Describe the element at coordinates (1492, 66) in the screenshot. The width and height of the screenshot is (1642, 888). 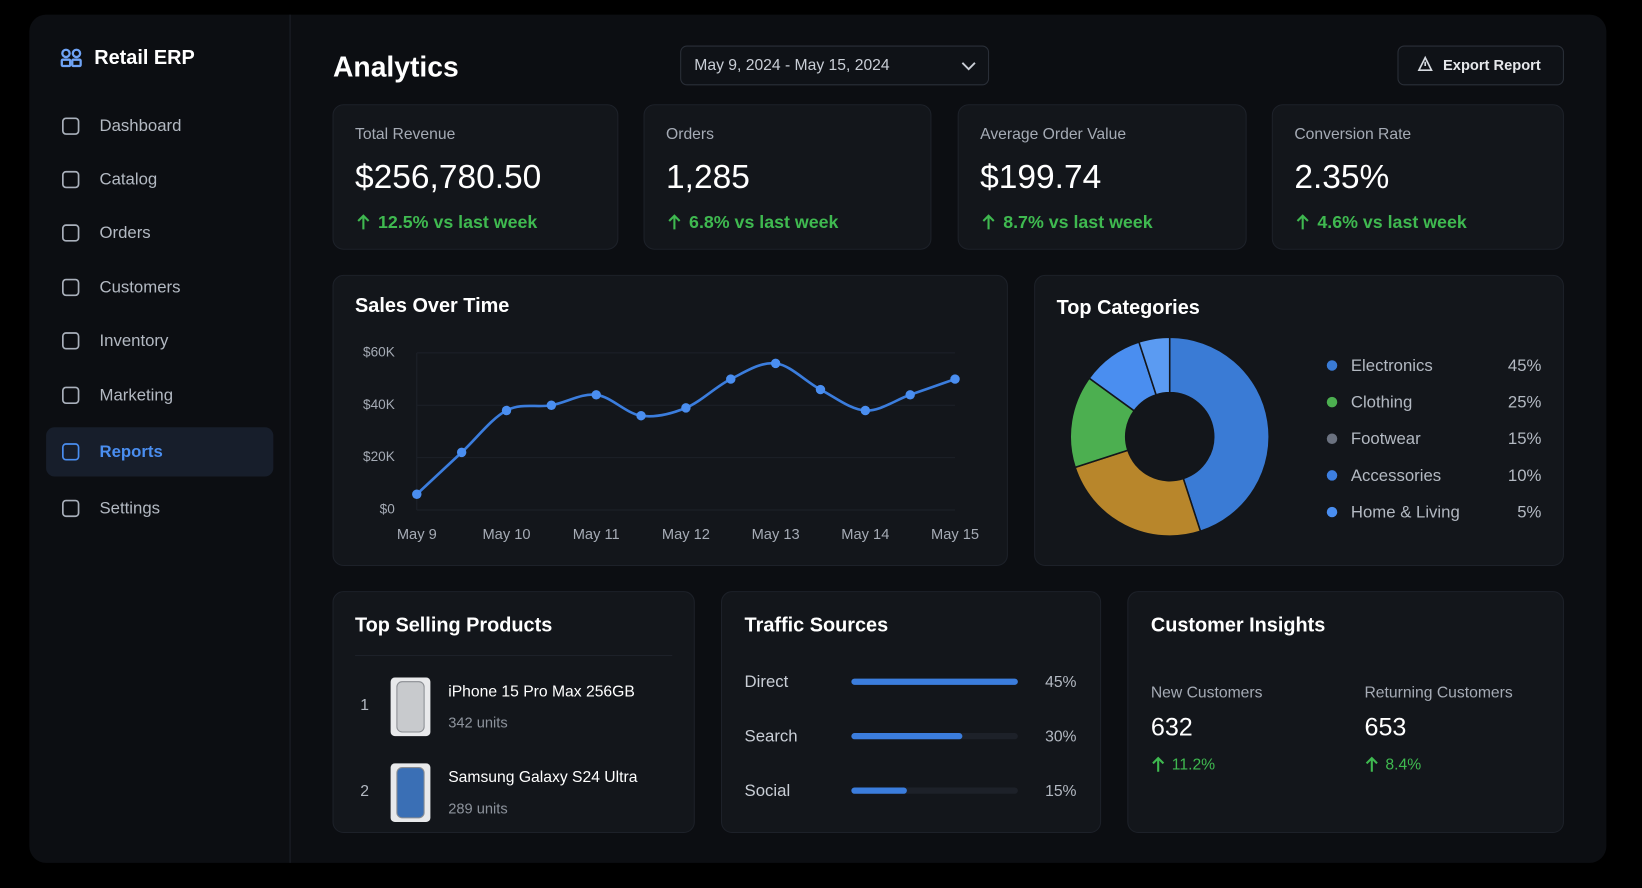
I see `export-label: Export Report` at that location.